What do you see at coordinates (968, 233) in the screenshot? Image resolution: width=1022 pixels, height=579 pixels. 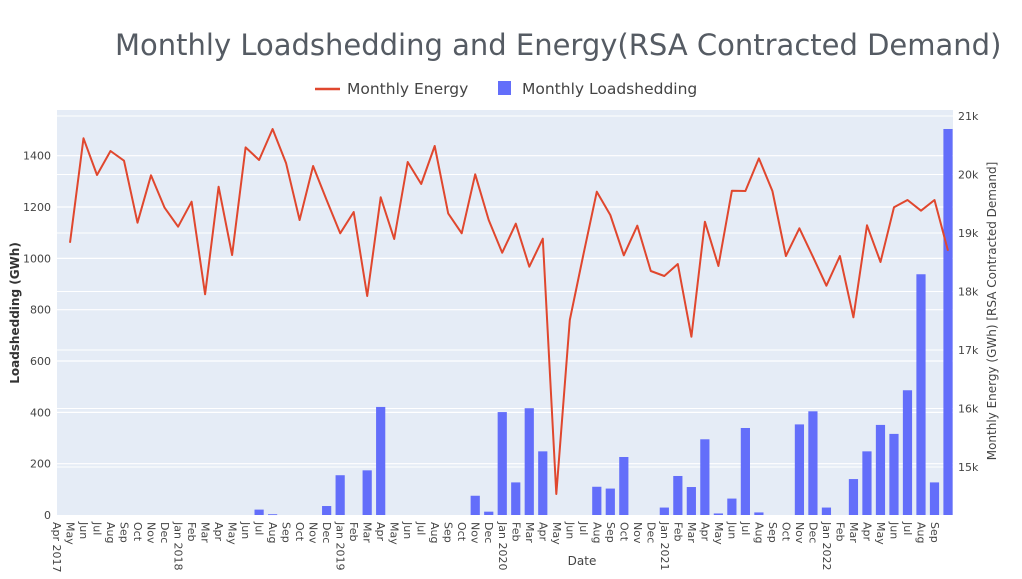 I see `y2-tick-label: 19k` at bounding box center [968, 233].